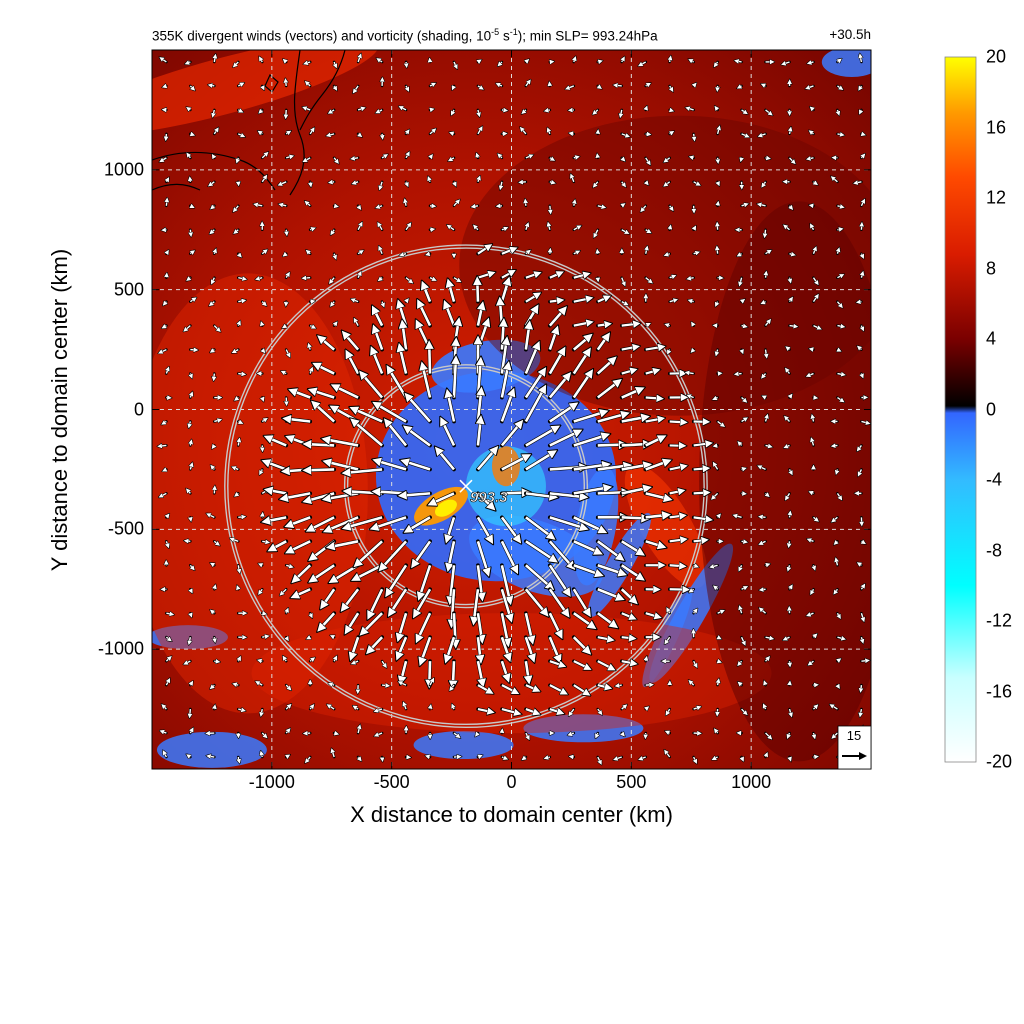 This screenshot has width=1024, height=1024. I want to click on colorbar-tick-label: -12, so click(999, 620).